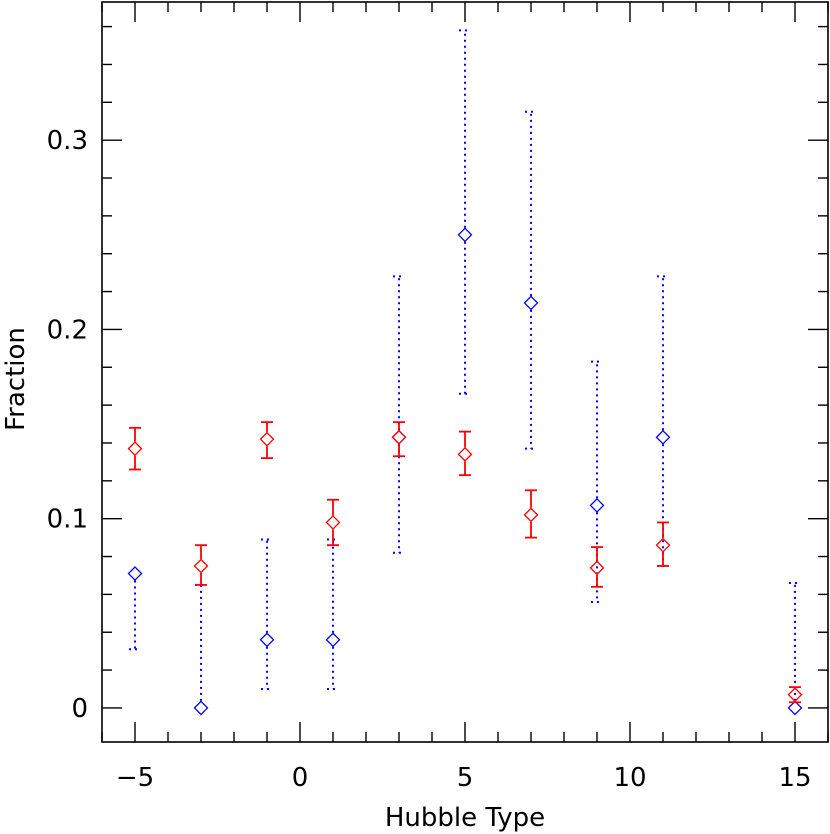 The image size is (830, 834). What do you see at coordinates (465, 778) in the screenshot?
I see `x-tick-label: 5` at bounding box center [465, 778].